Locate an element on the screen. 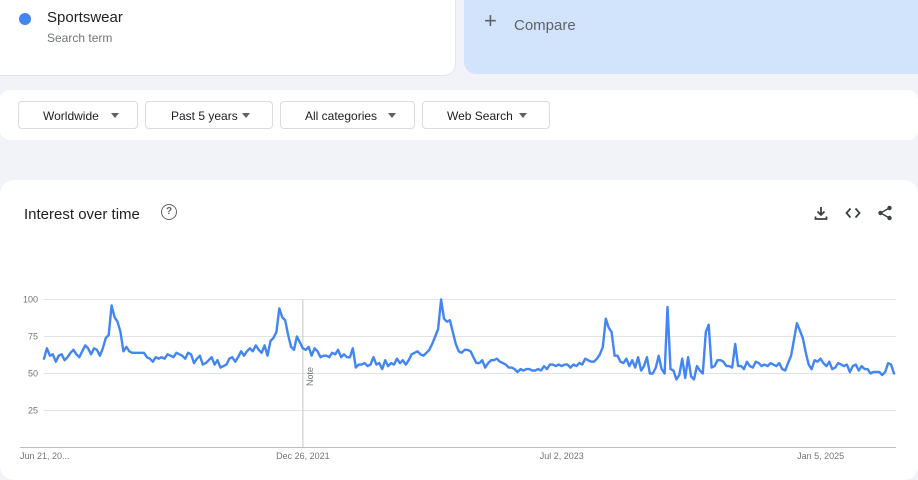  search-term-name: Sportswear is located at coordinates (85, 17).